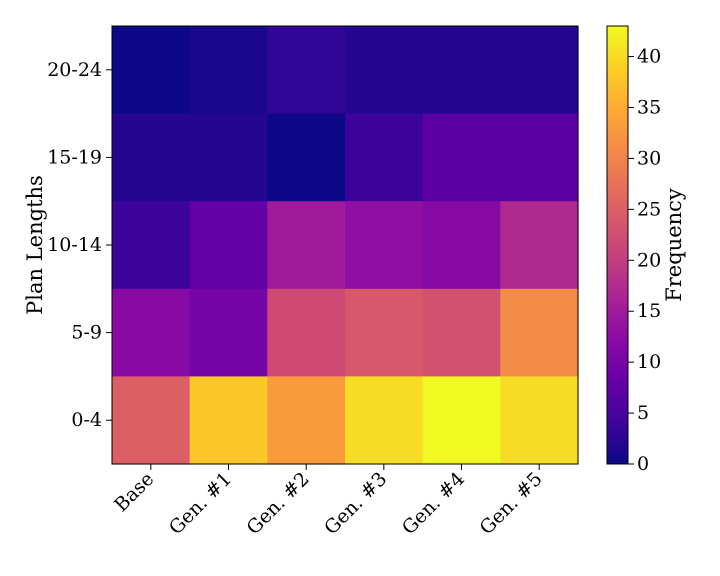  Describe the element at coordinates (35, 245) in the screenshot. I see `y-axis-label: Plan Lengths` at that location.